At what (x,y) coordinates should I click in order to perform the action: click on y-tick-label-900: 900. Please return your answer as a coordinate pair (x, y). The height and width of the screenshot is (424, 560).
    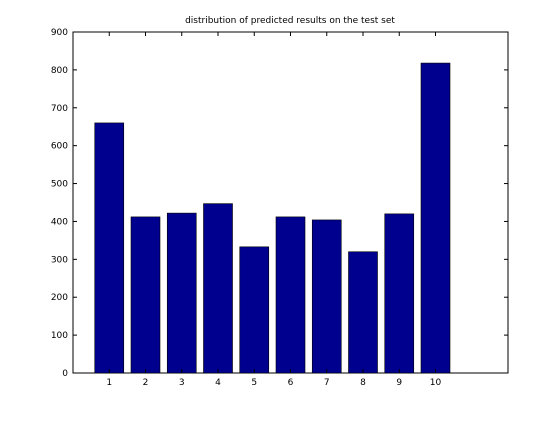
    Looking at the image, I should click on (59, 33).